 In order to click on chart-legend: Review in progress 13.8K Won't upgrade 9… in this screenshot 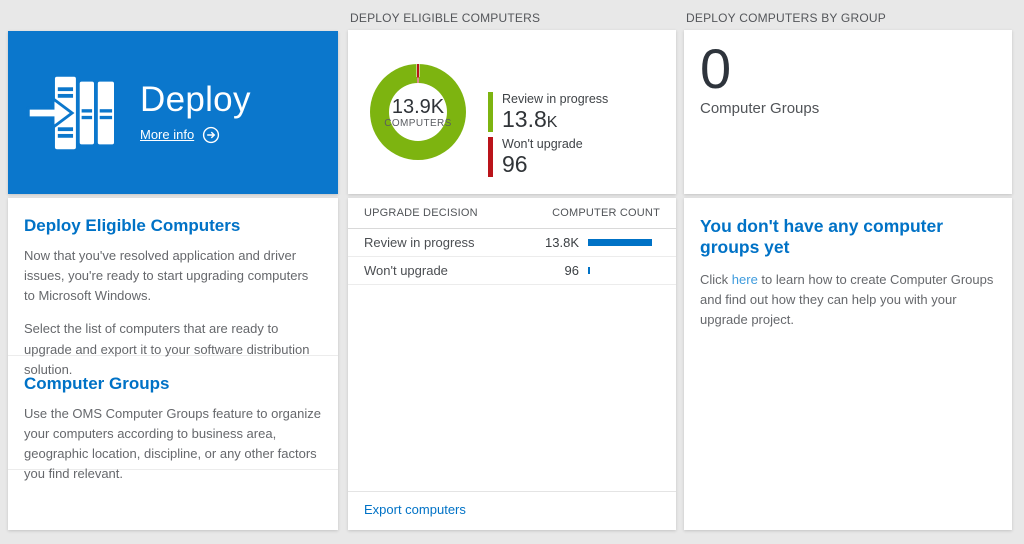, I will do `click(548, 137)`.